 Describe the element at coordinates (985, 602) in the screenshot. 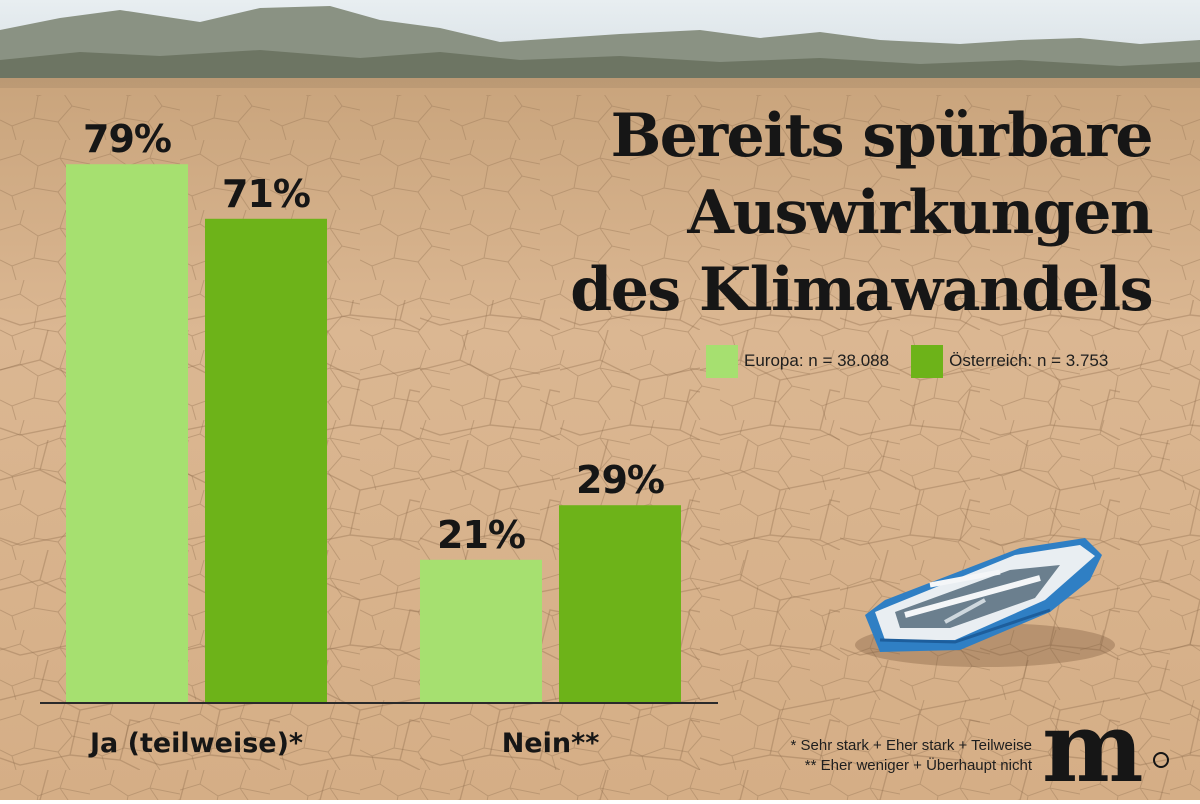

I see `rowboat-illustration` at that location.